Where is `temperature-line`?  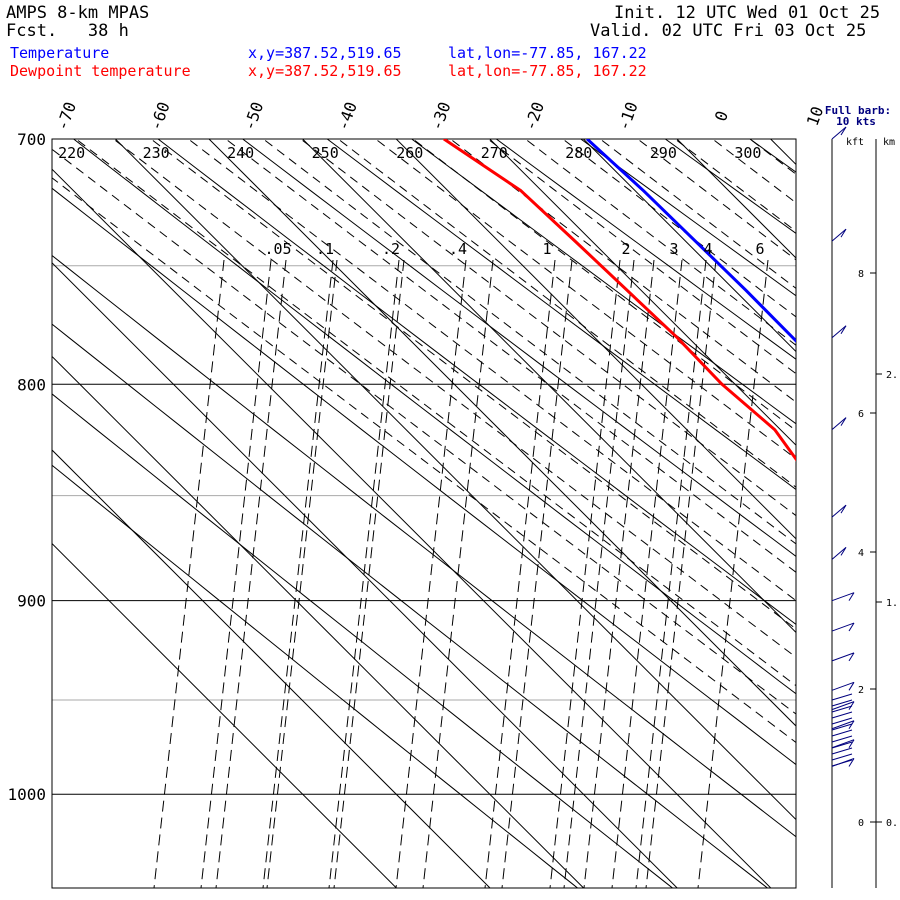 temperature-line is located at coordinates (691, 241).